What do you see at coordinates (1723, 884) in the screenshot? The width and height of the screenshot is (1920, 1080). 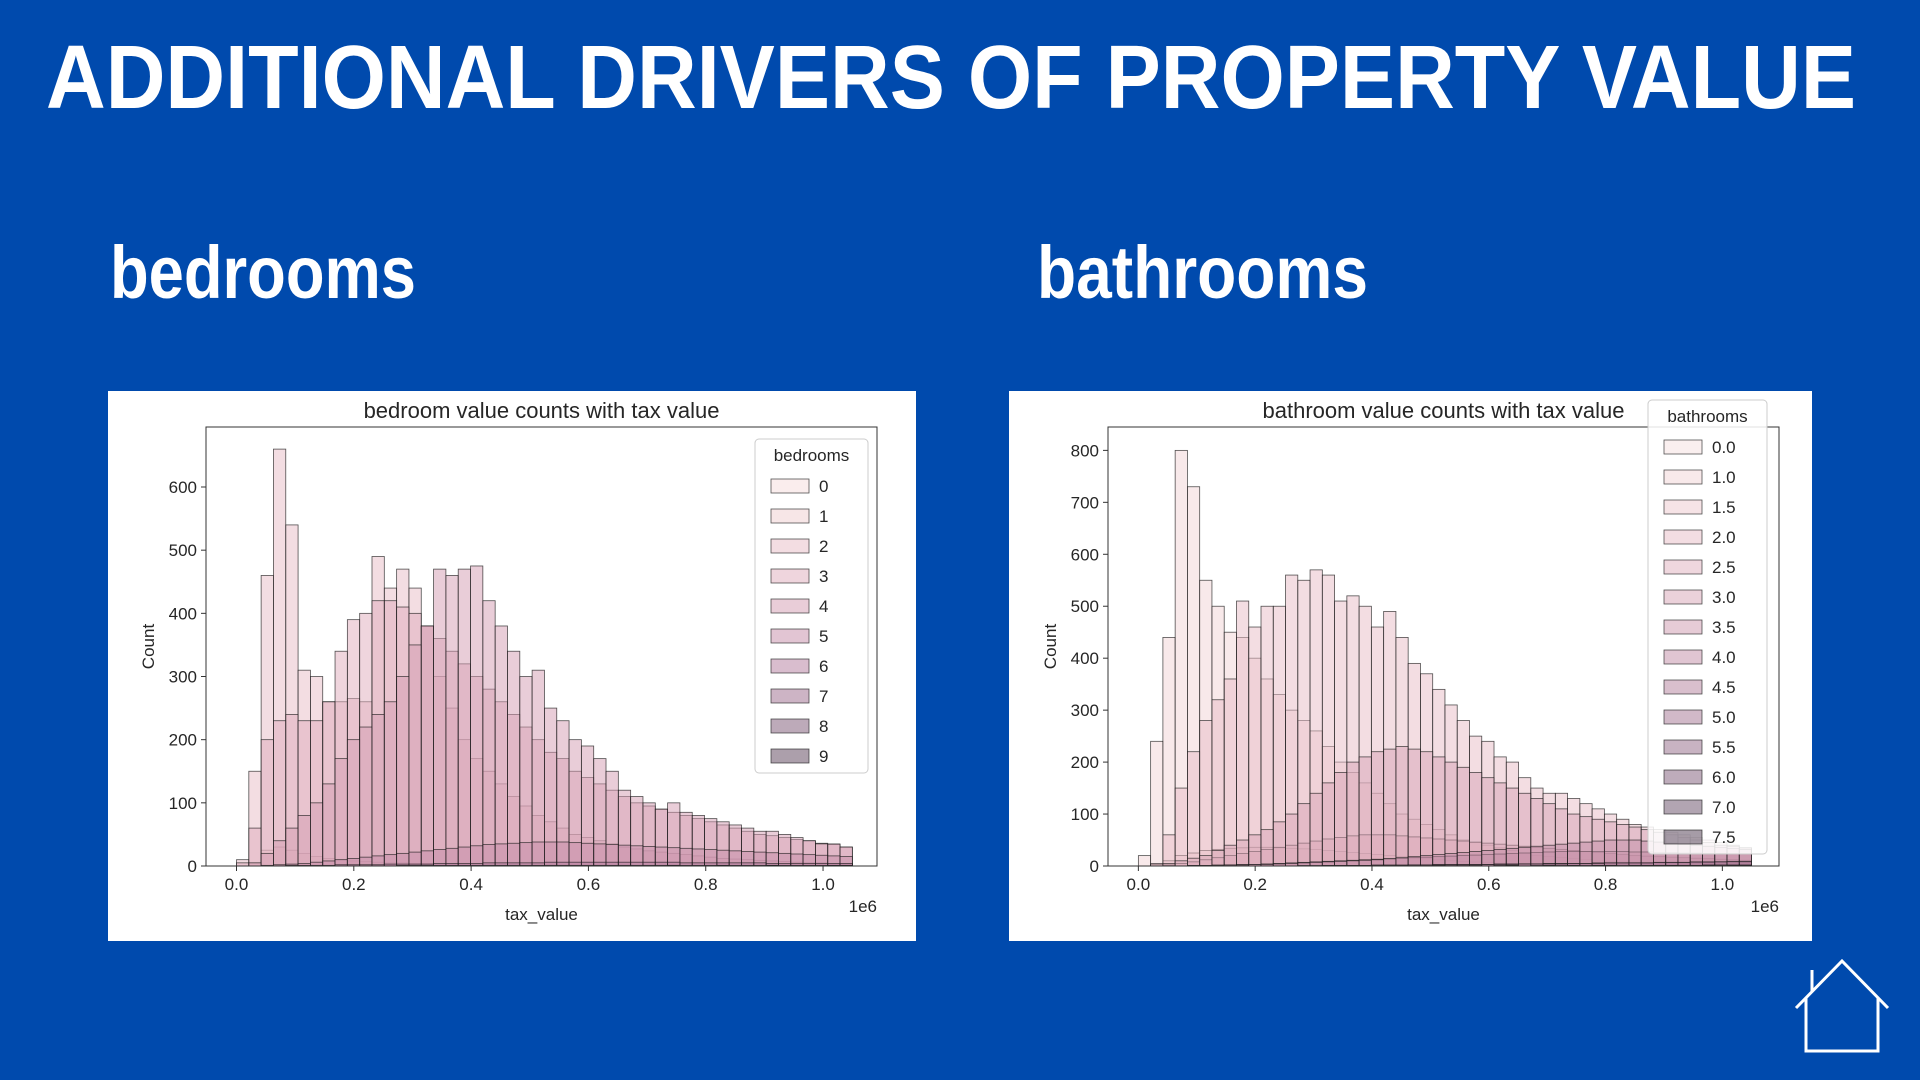 I see `x-tick-label: 1.0` at bounding box center [1723, 884].